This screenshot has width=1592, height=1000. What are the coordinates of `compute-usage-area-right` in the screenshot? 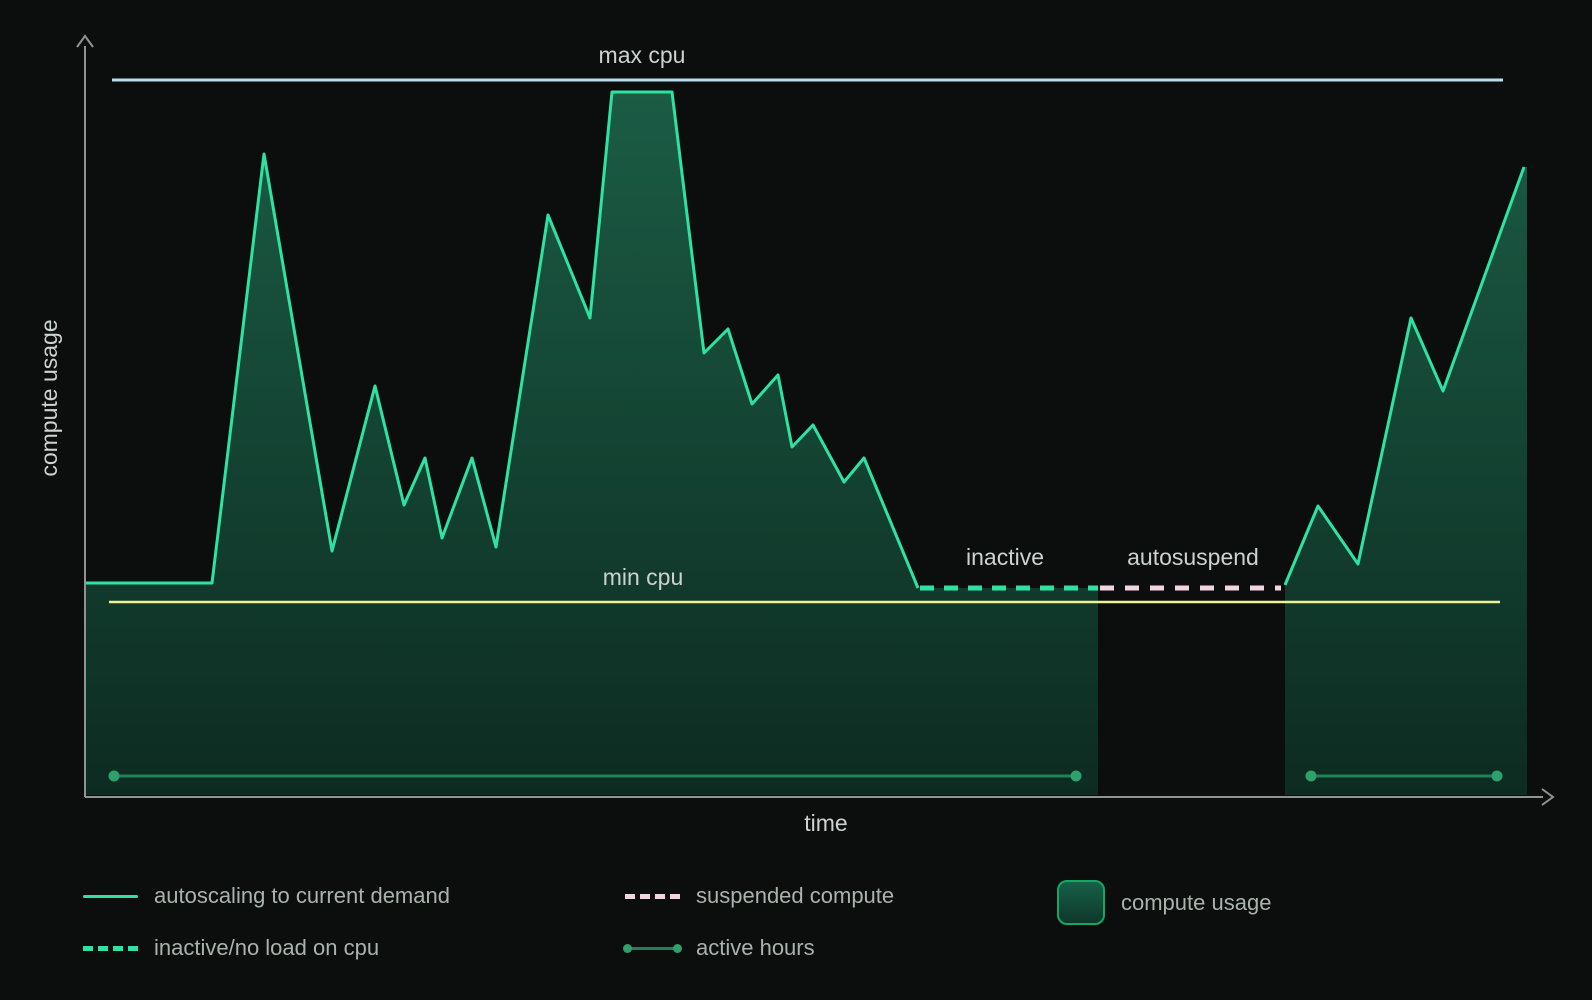 It's located at (1406, 481).